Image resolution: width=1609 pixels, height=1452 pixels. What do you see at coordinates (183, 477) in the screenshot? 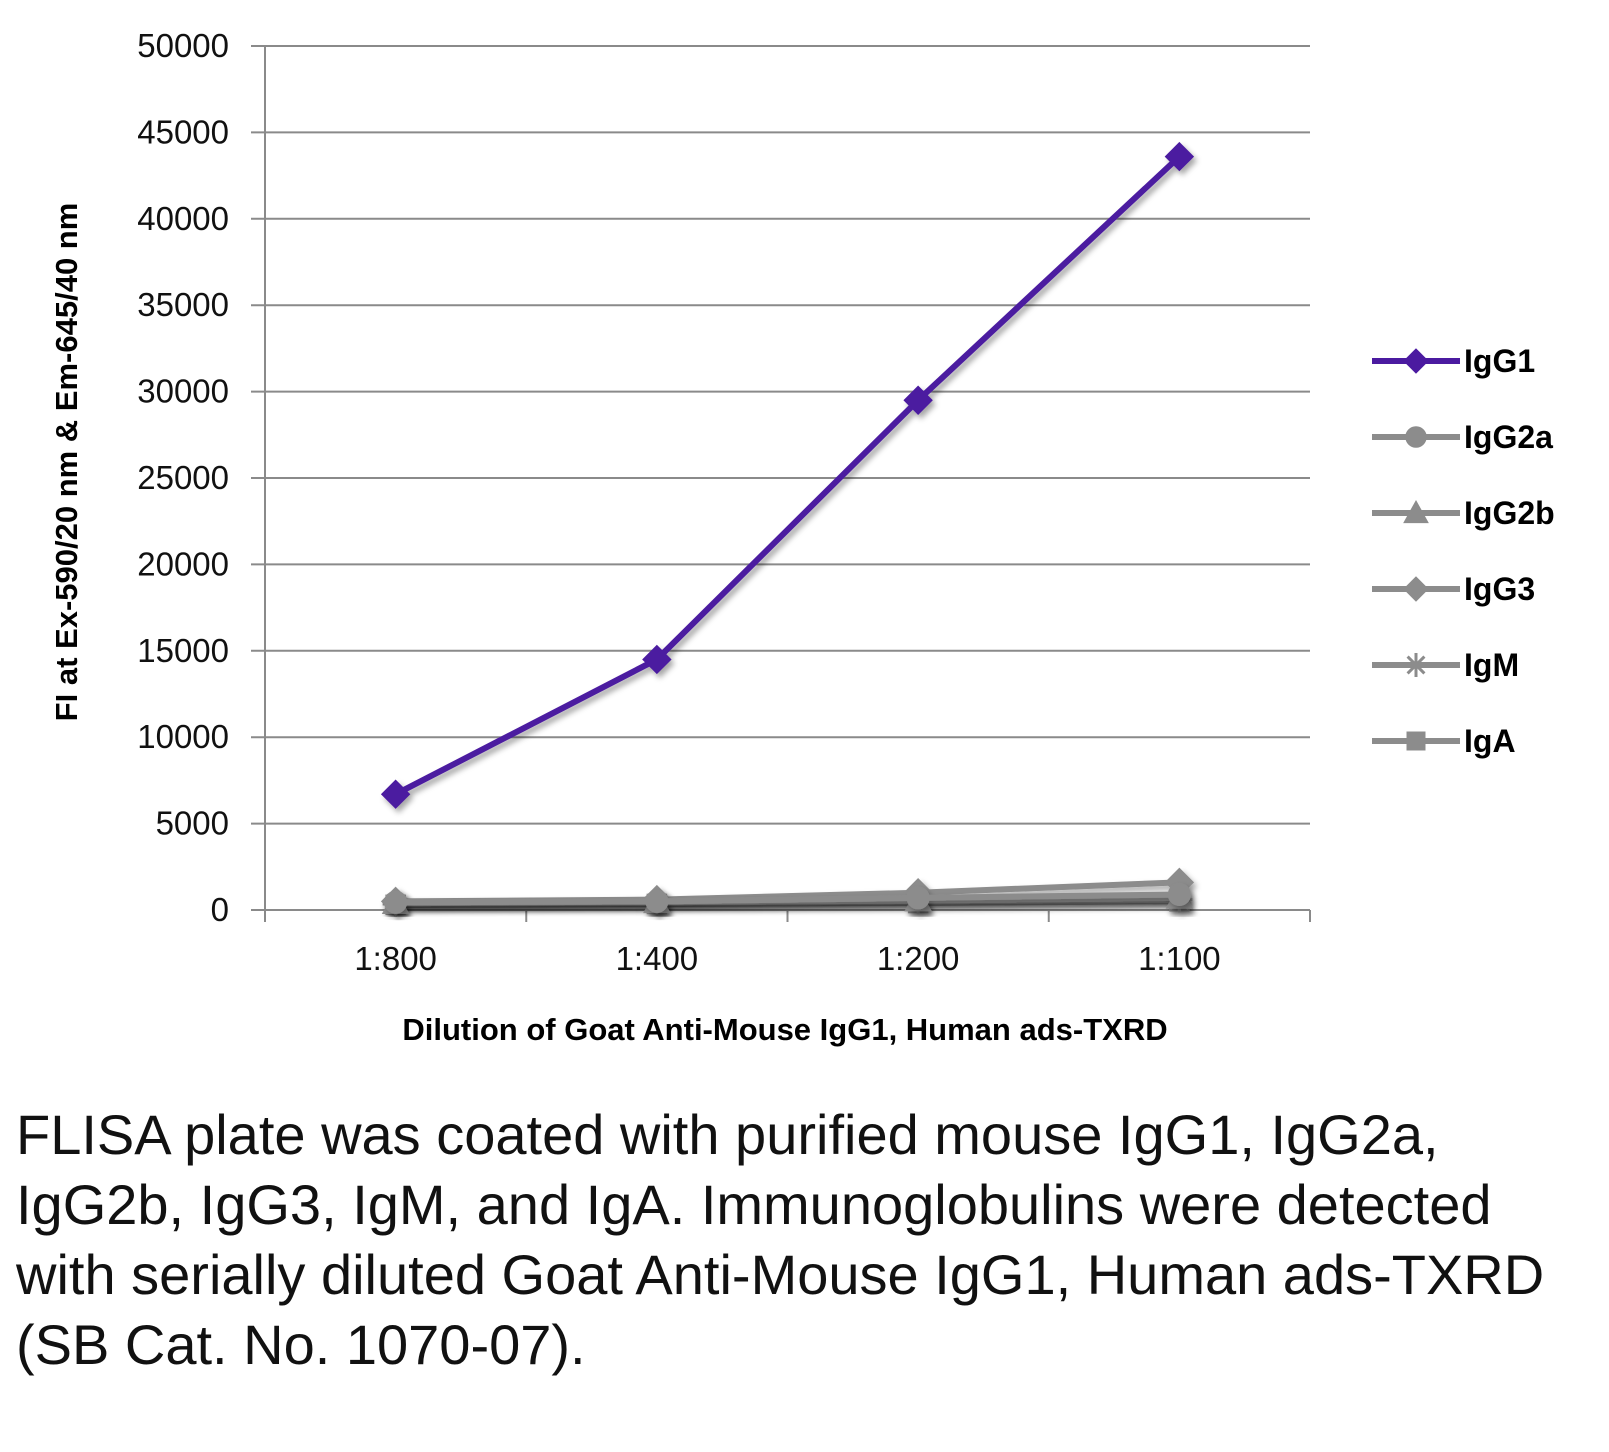
I see `y-tick-label: 25000` at bounding box center [183, 477].